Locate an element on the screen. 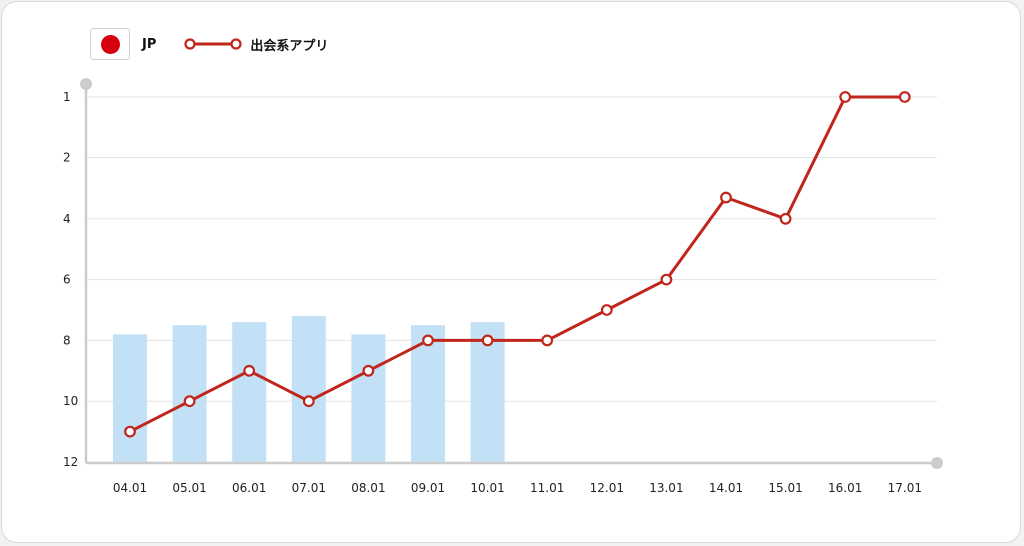  legend-series-label: 出会系アプリ is located at coordinates (289, 46).